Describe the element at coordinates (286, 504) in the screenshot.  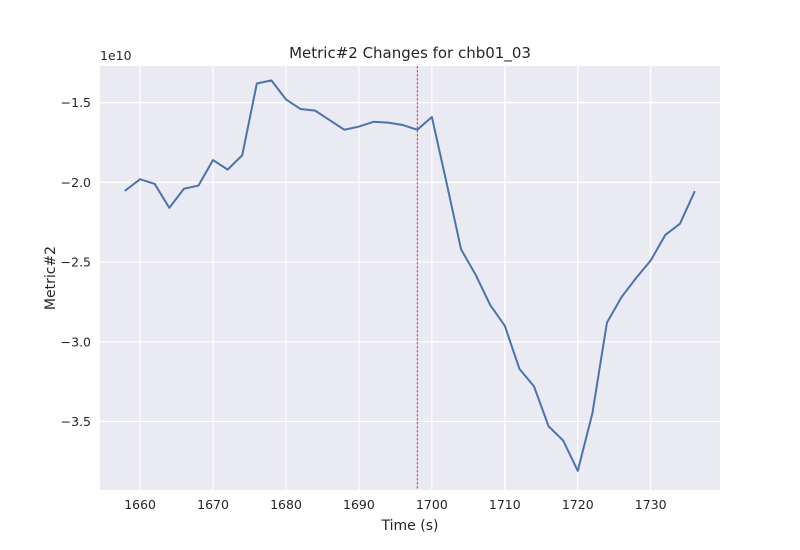
I see `x-tick-label: 1680` at that location.